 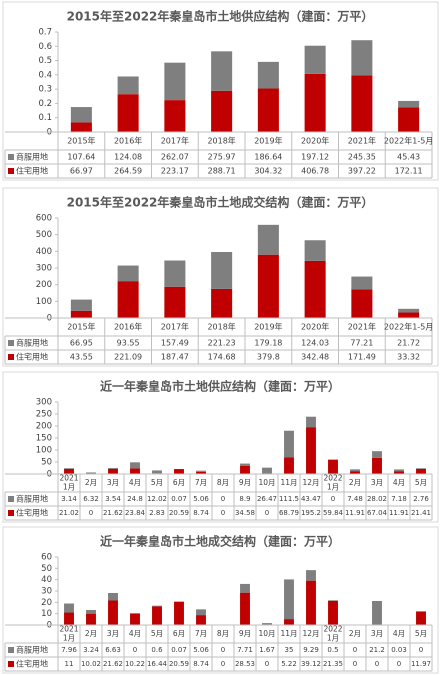 What do you see at coordinates (362, 327) in the screenshot?
I see `x-tick-label: 2021年` at bounding box center [362, 327].